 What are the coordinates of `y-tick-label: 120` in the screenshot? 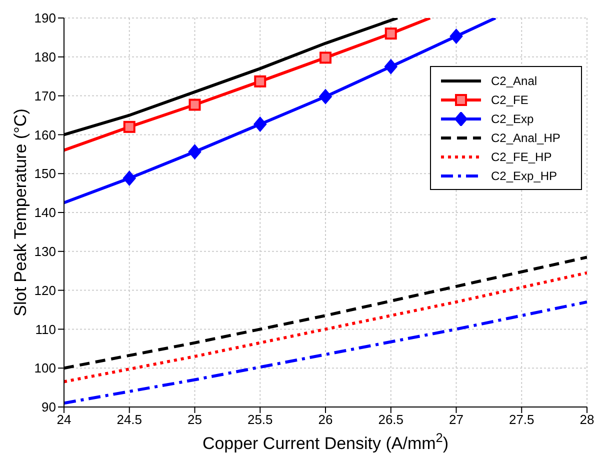 It's located at (45, 290).